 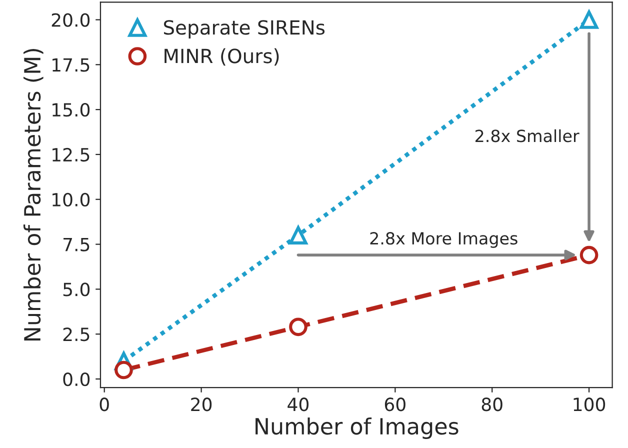 What do you see at coordinates (444, 240) in the screenshot?
I see `annotation: 2.8x More Images` at bounding box center [444, 240].